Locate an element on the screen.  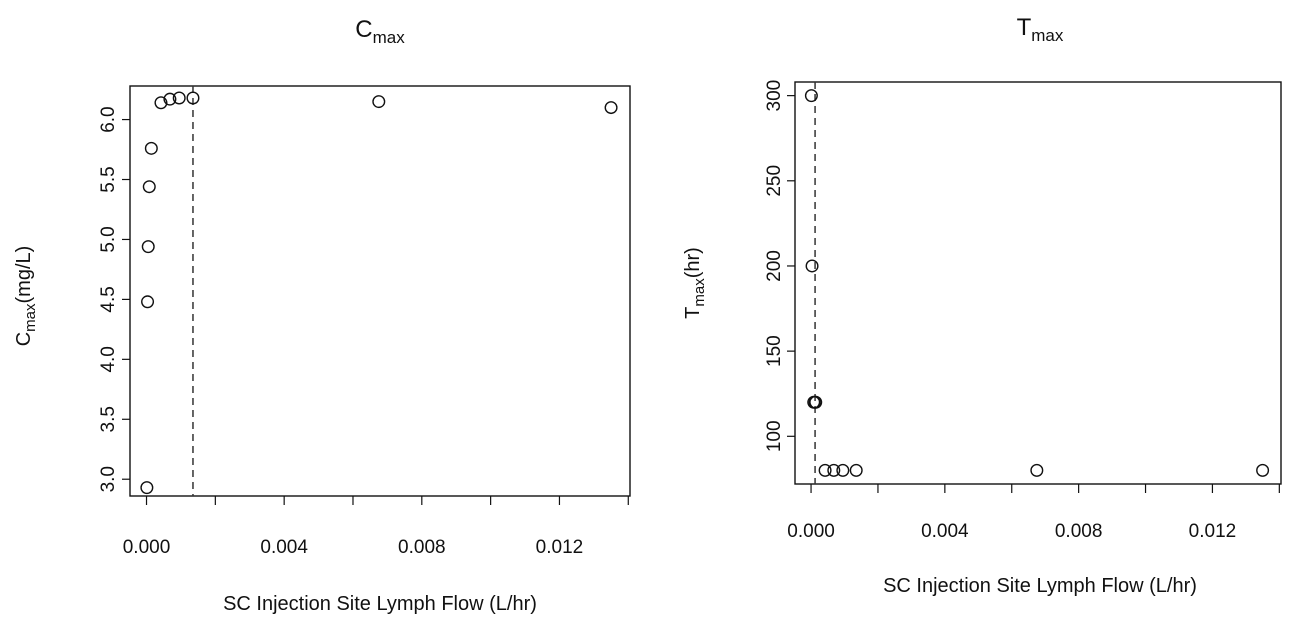
tmax-ylabel-main: T is located at coordinates (693, 313).